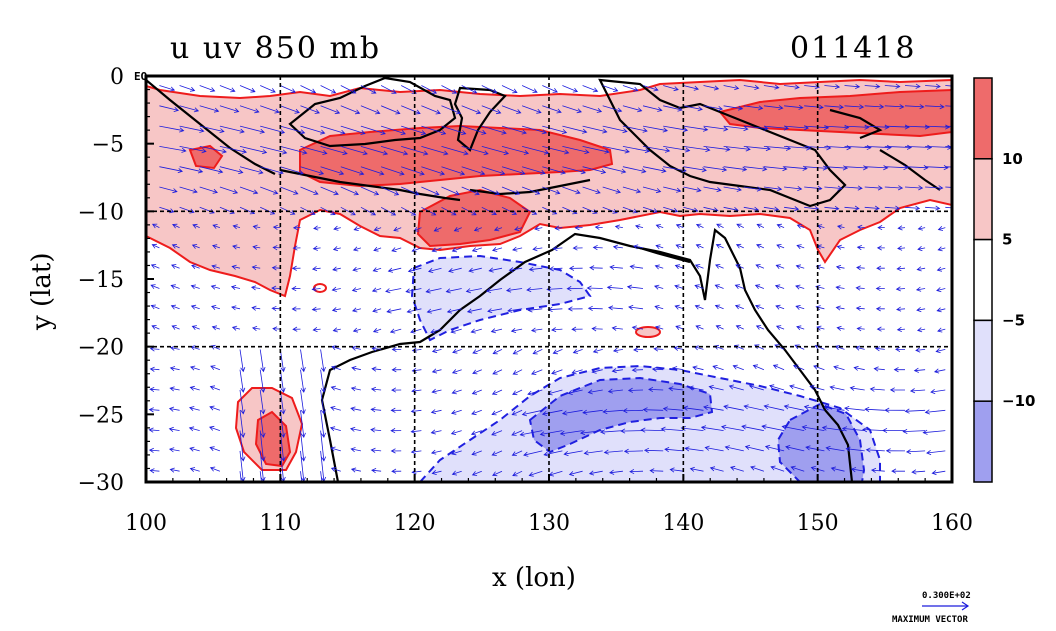  Describe the element at coordinates (372, 112) in the screenshot. I see `coast-borneo` at that location.